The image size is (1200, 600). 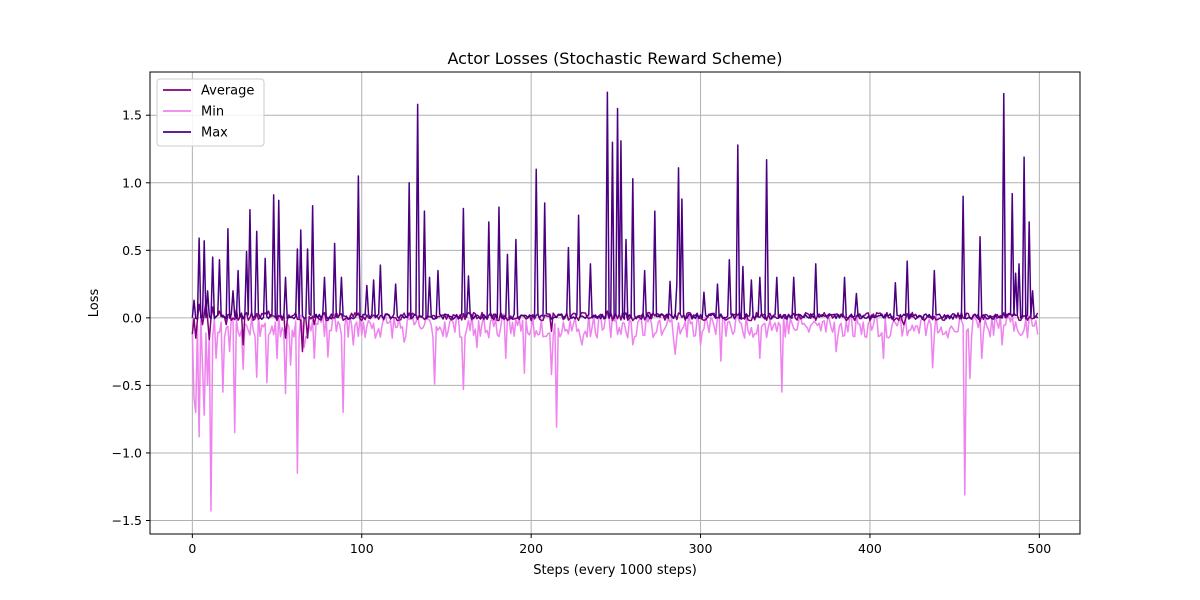 I want to click on y-axis-ticks: −1.5 −1.0 −0.5 0.0 0.5 1.0 1.5, so click(x=131, y=318).